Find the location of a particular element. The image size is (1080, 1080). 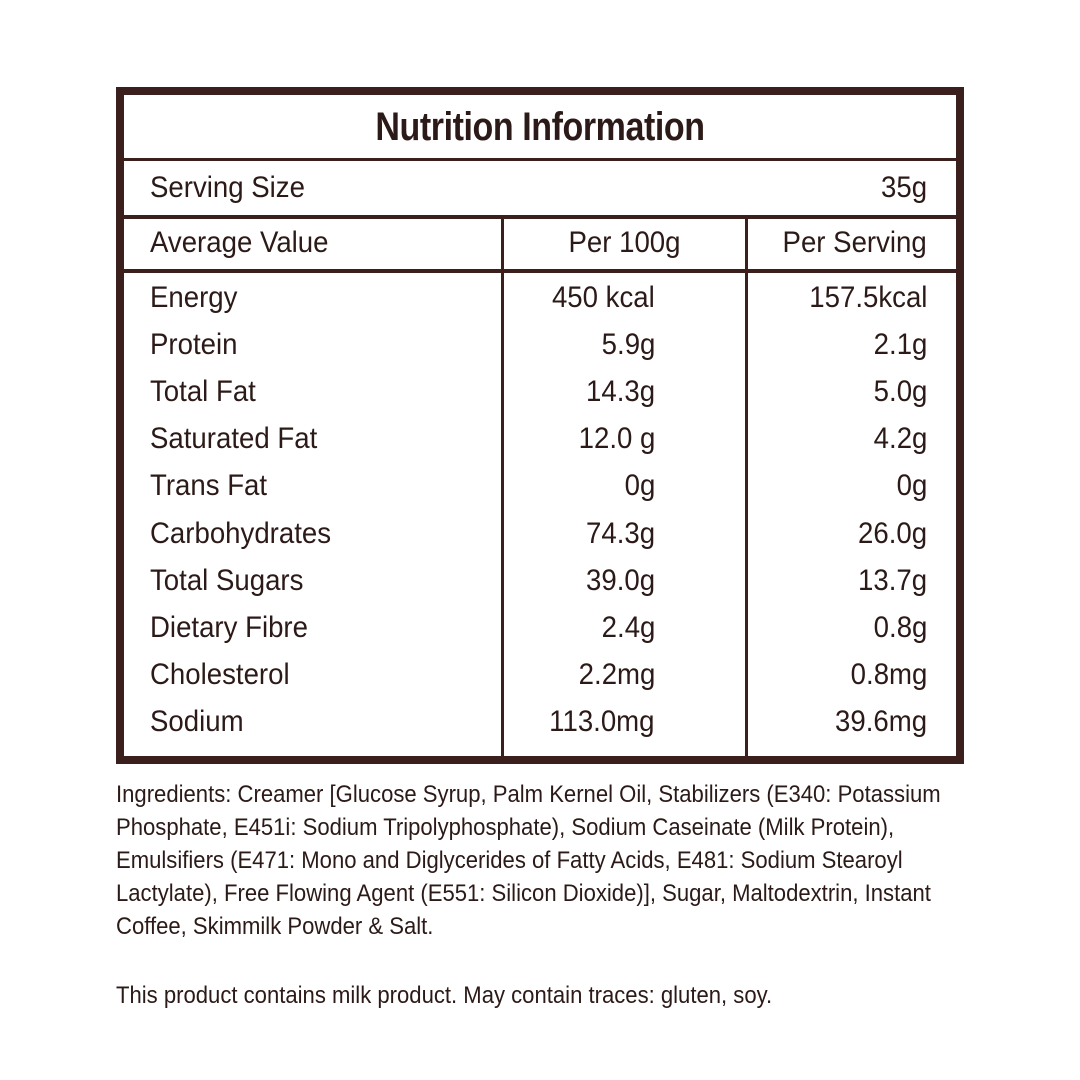

nutrient-name: Saturated Fat is located at coordinates (234, 439).